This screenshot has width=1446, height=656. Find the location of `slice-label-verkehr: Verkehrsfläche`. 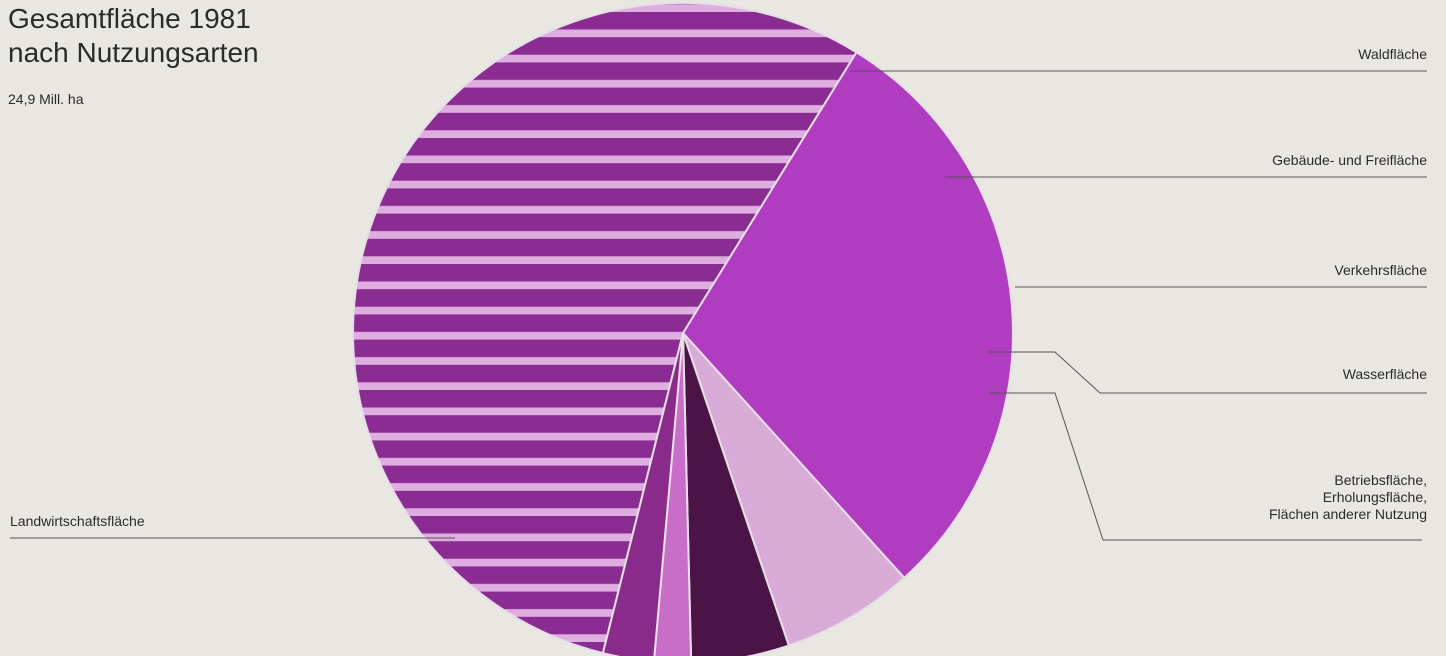

slice-label-verkehr: Verkehrsfläche is located at coordinates (1380, 270).